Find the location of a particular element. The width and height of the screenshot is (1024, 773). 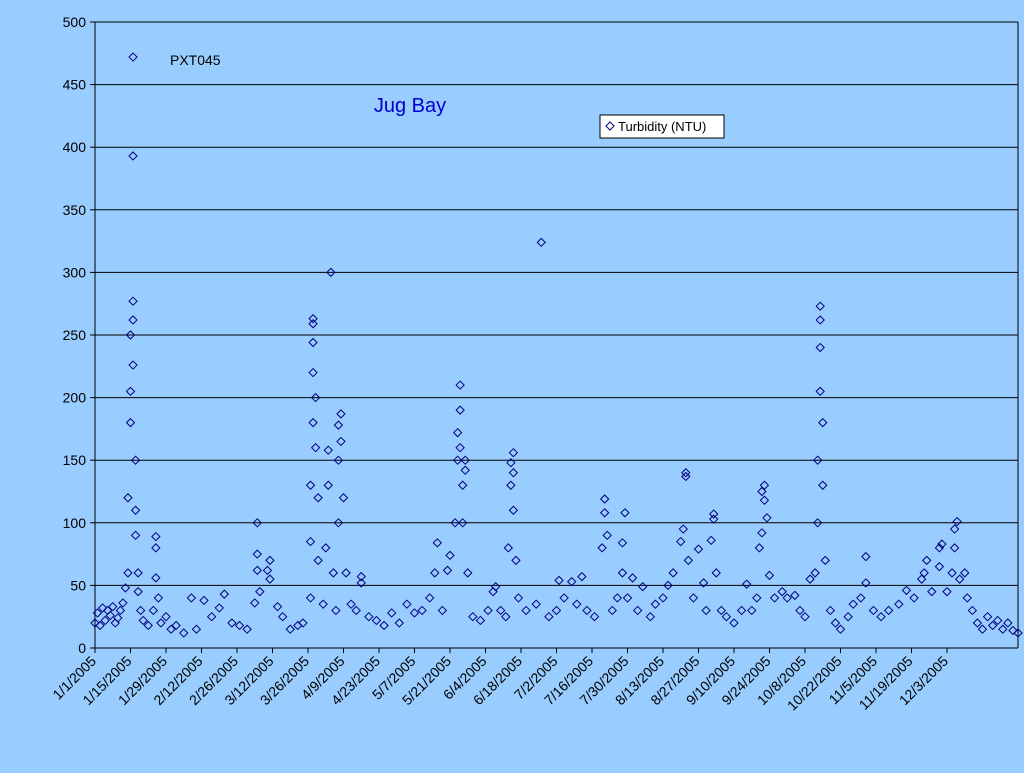

y-tick-label: 300 is located at coordinates (75, 272).